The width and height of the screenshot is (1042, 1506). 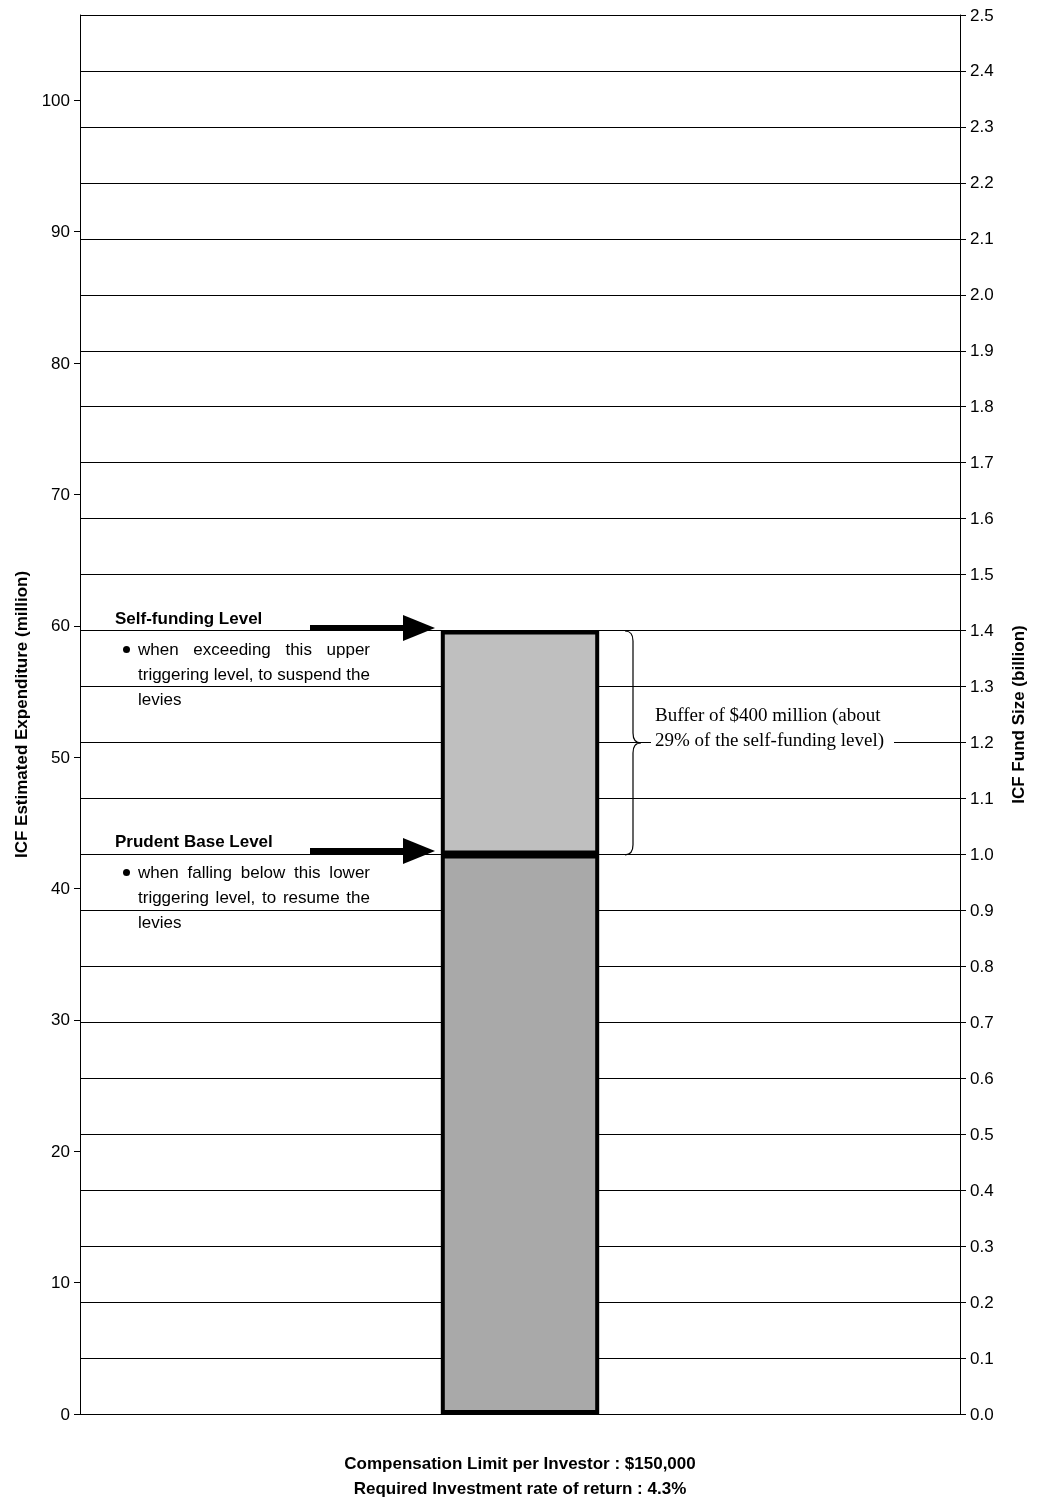 I want to click on y2-tick-label: 1.8, so click(x=982, y=407).